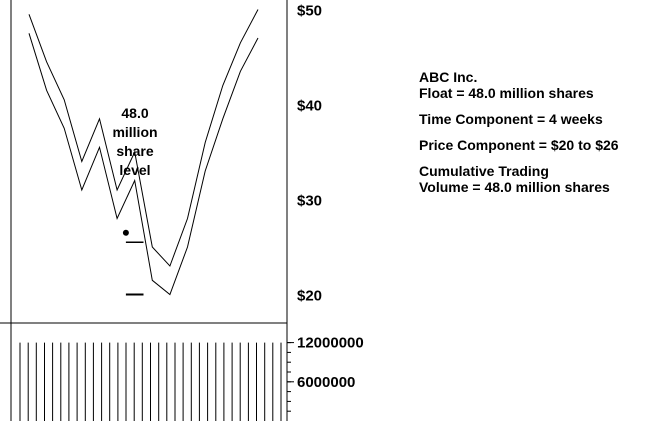 The image size is (648, 421). Describe the element at coordinates (330, 343) in the screenshot. I see `volume-tick-label: 12000000` at that location.